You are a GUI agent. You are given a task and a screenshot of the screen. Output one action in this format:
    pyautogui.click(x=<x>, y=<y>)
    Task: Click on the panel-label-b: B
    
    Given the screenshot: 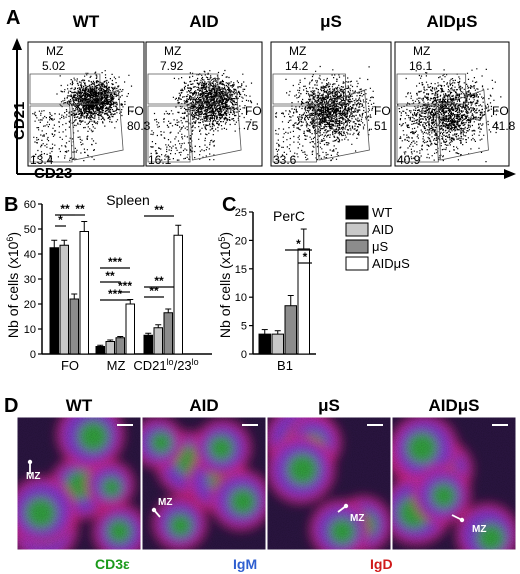 What is the action you would take?
    pyautogui.click(x=11, y=205)
    